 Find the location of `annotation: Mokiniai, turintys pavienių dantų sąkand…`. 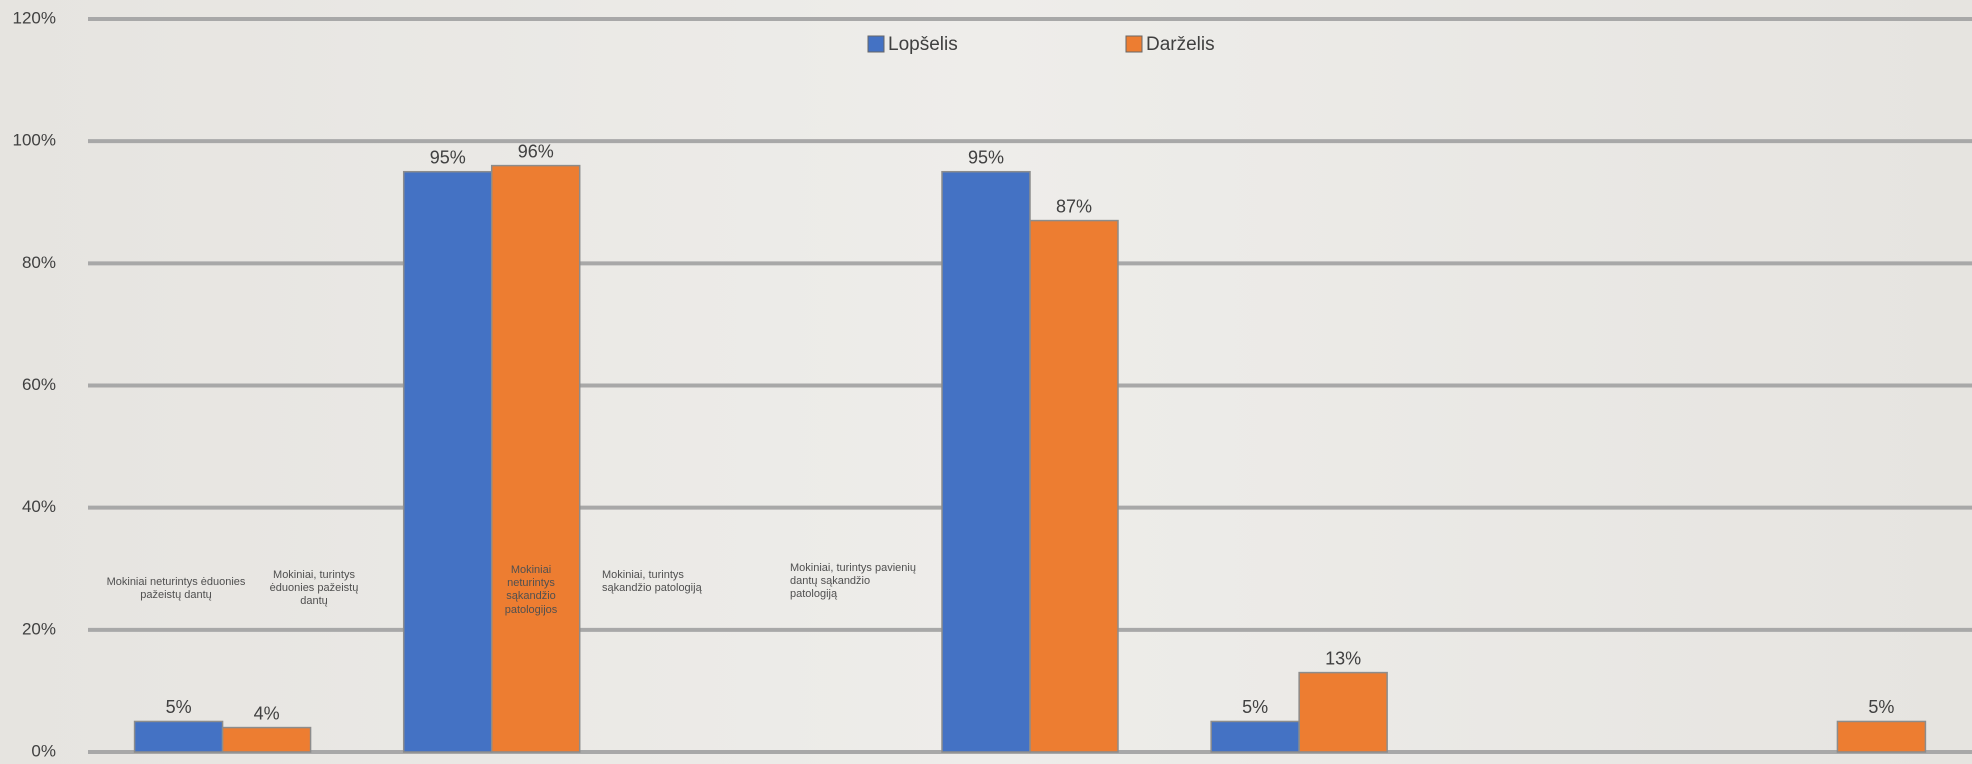

annotation: Mokiniai, turintys pavienių dantų sąkand… is located at coordinates (853, 581).